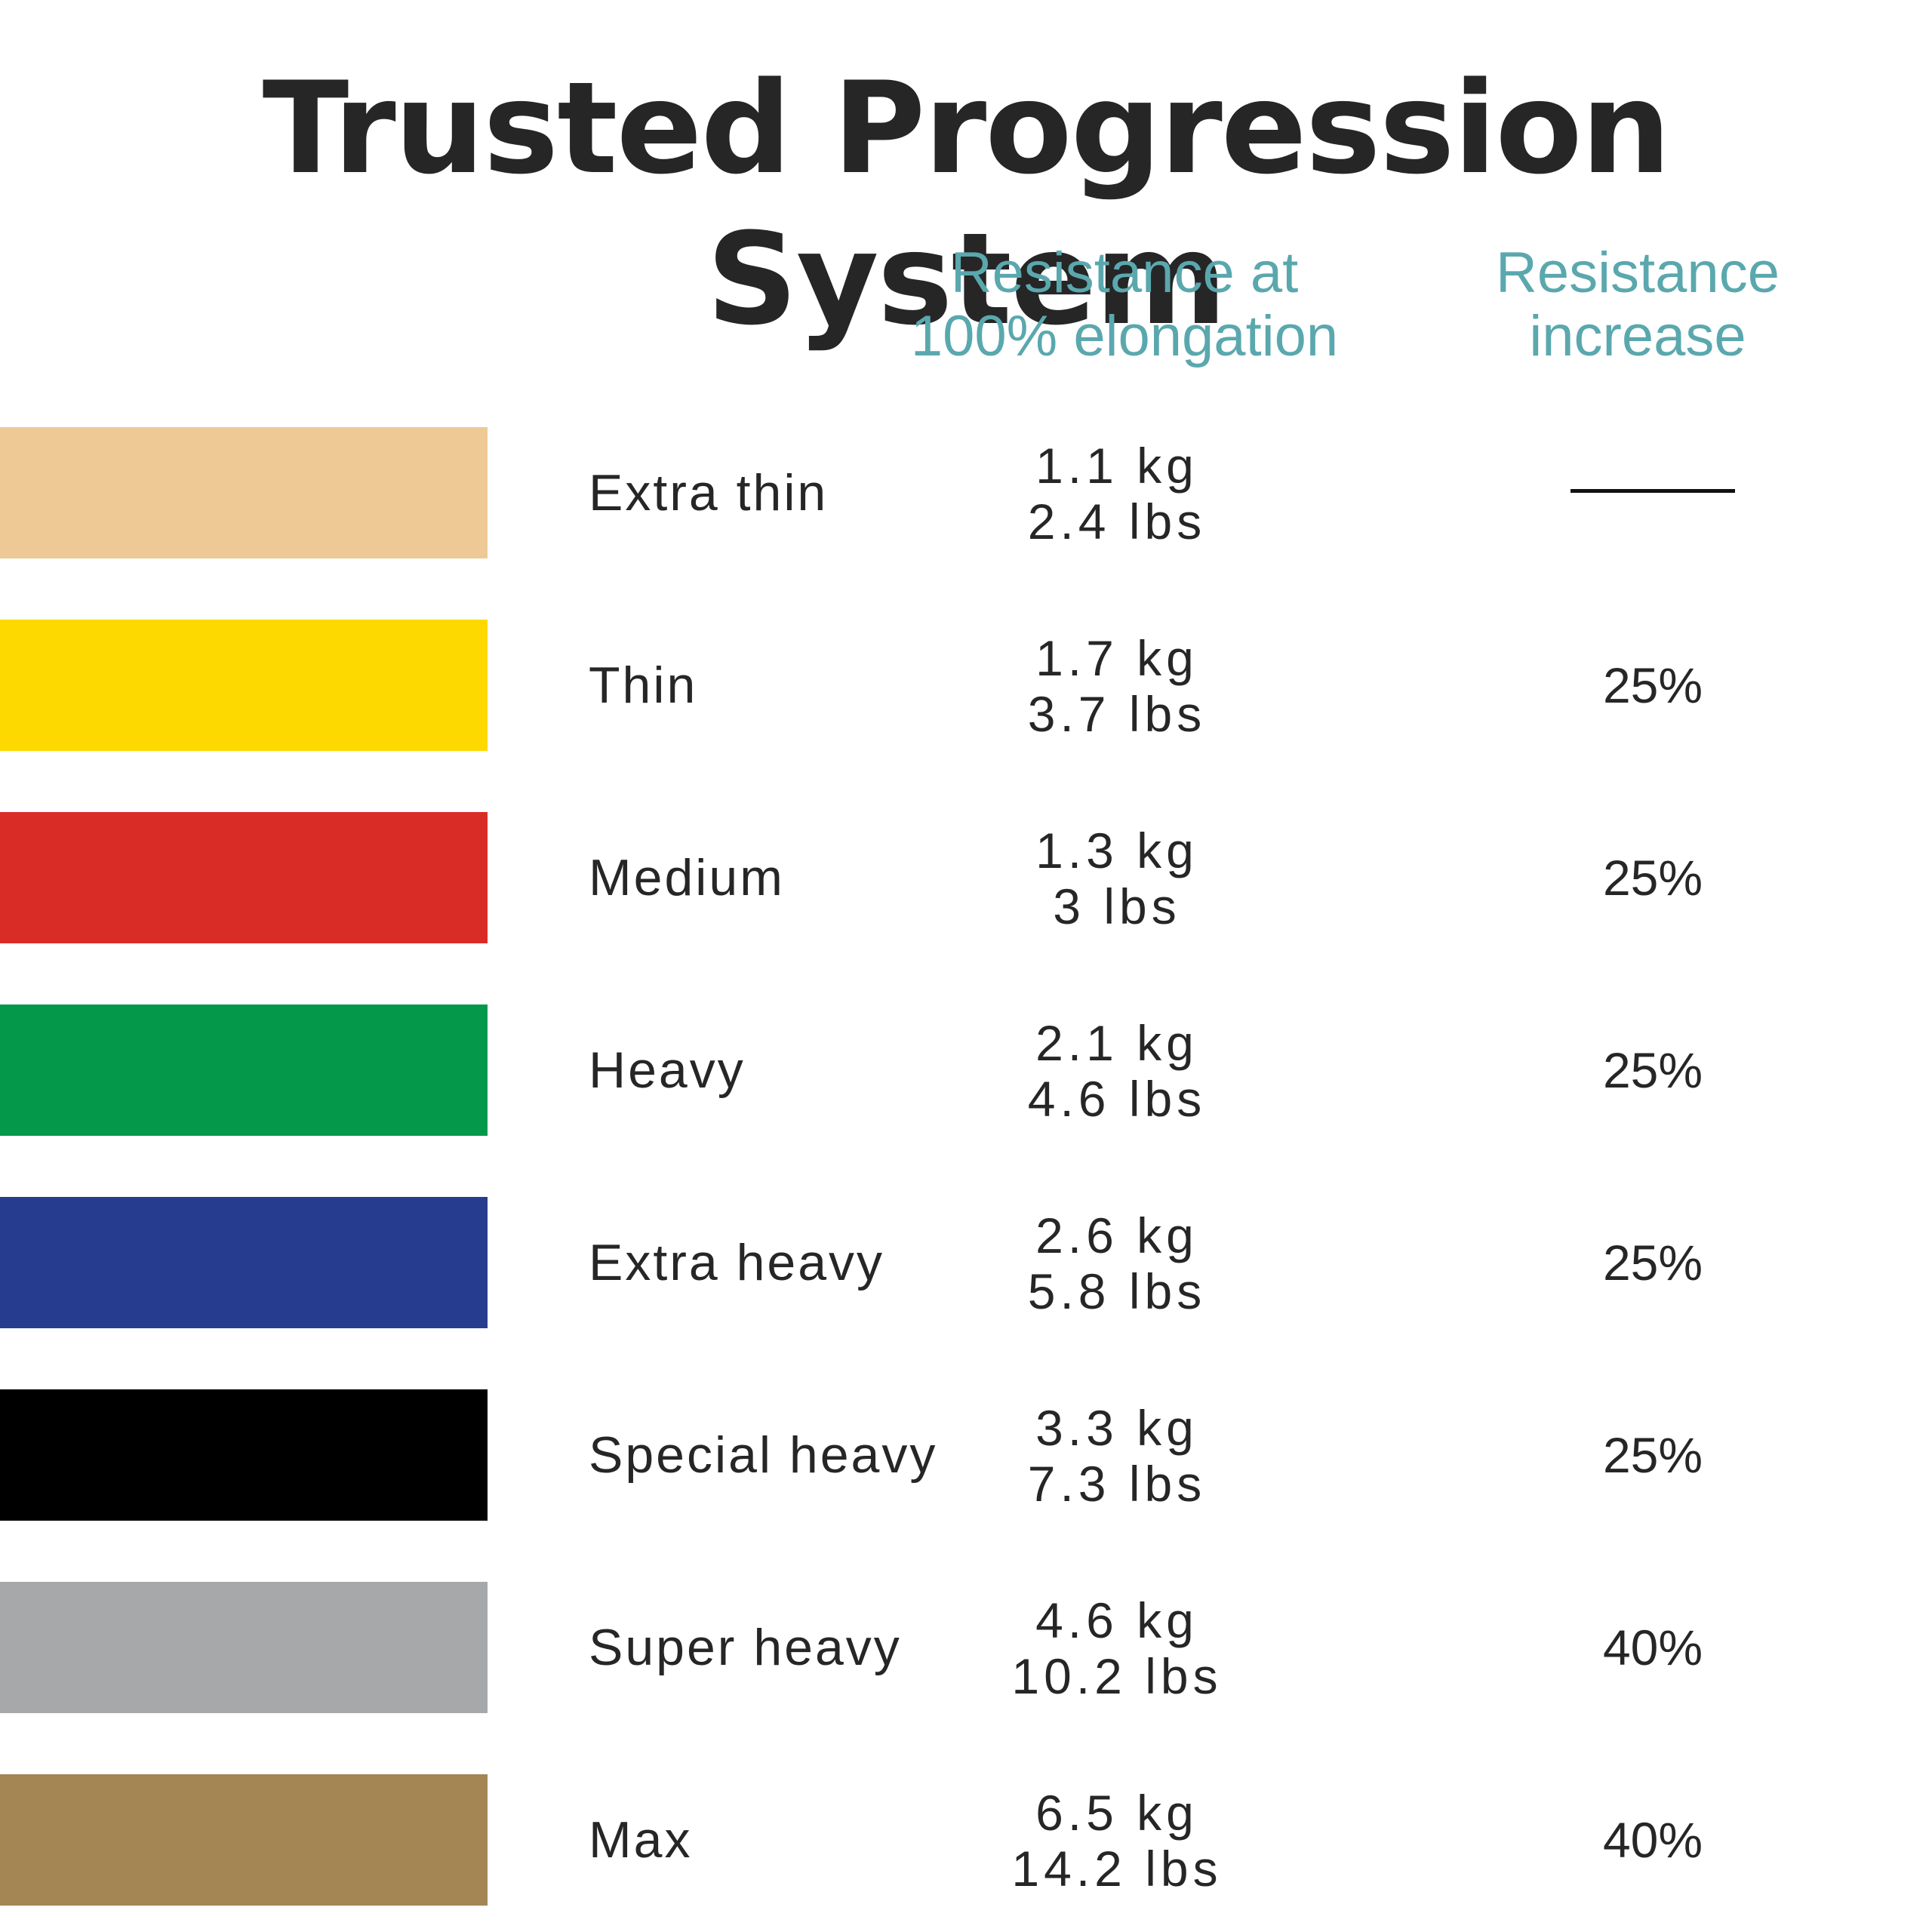  I want to click on band-row-max: Max 6.5 kg 14.2 lbs 40%, so click(966, 1840).